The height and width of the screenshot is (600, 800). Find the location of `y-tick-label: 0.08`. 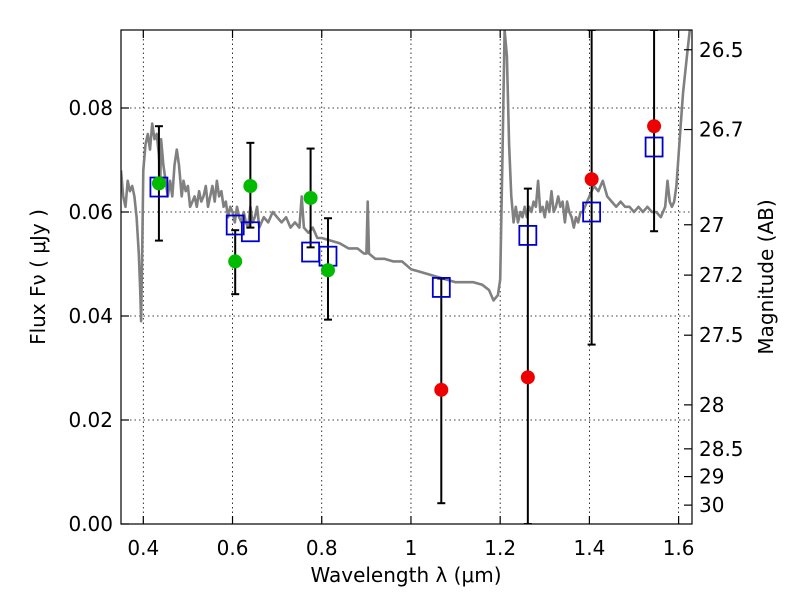

y-tick-label: 0.08 is located at coordinates (90, 108).